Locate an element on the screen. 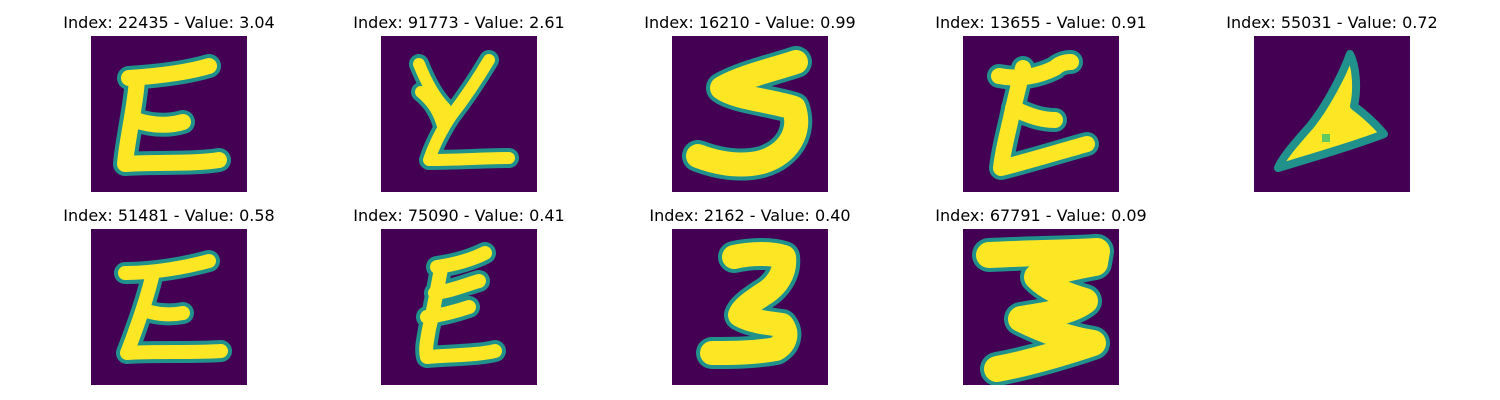 This screenshot has height=400, width=1500. panel-6: Index: 51481 - Value: 0.58 is located at coordinates (169, 296).